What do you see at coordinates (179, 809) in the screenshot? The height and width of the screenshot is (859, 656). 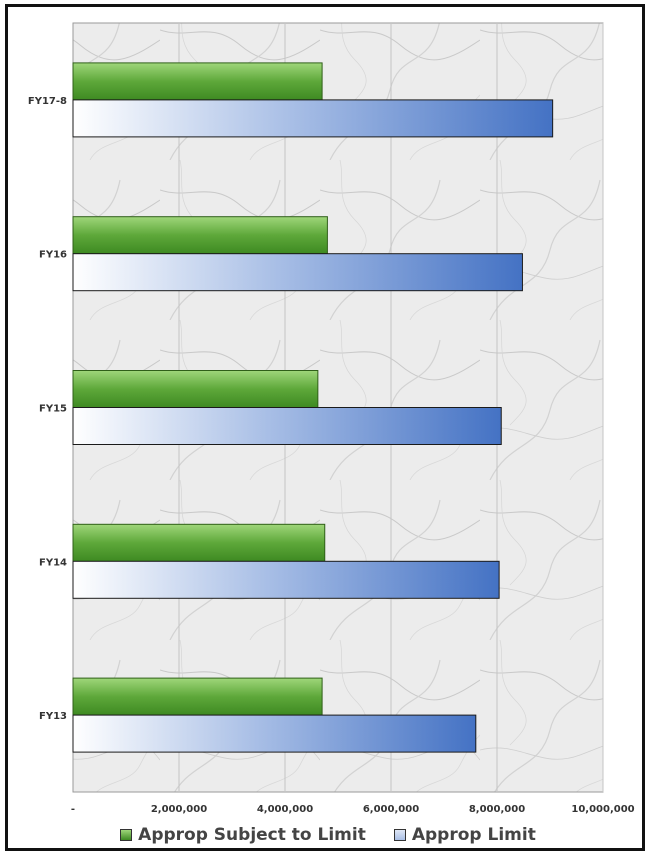 I see `x-tick-label: 2,000,000` at bounding box center [179, 809].